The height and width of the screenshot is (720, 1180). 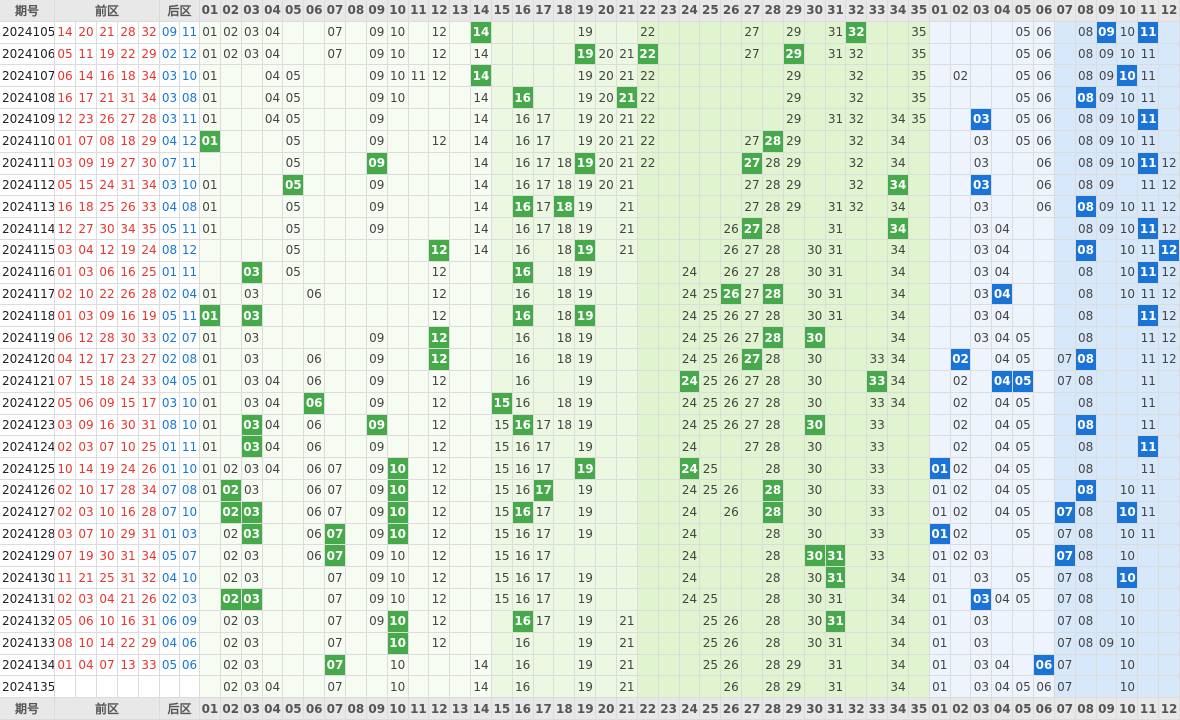 What do you see at coordinates (1149, 54) in the screenshot?
I see `trend-number: 11` at bounding box center [1149, 54].